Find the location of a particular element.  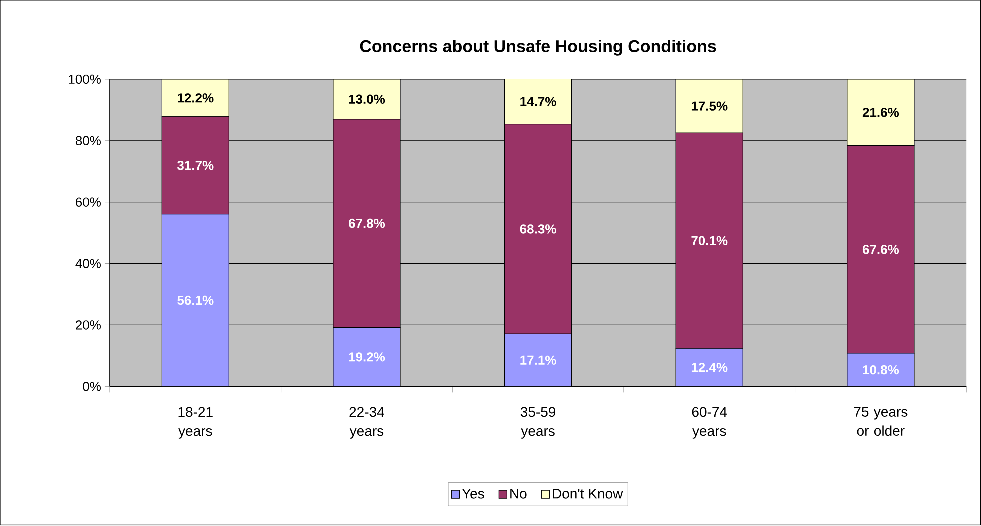

data-label: 17.5% is located at coordinates (710, 107).